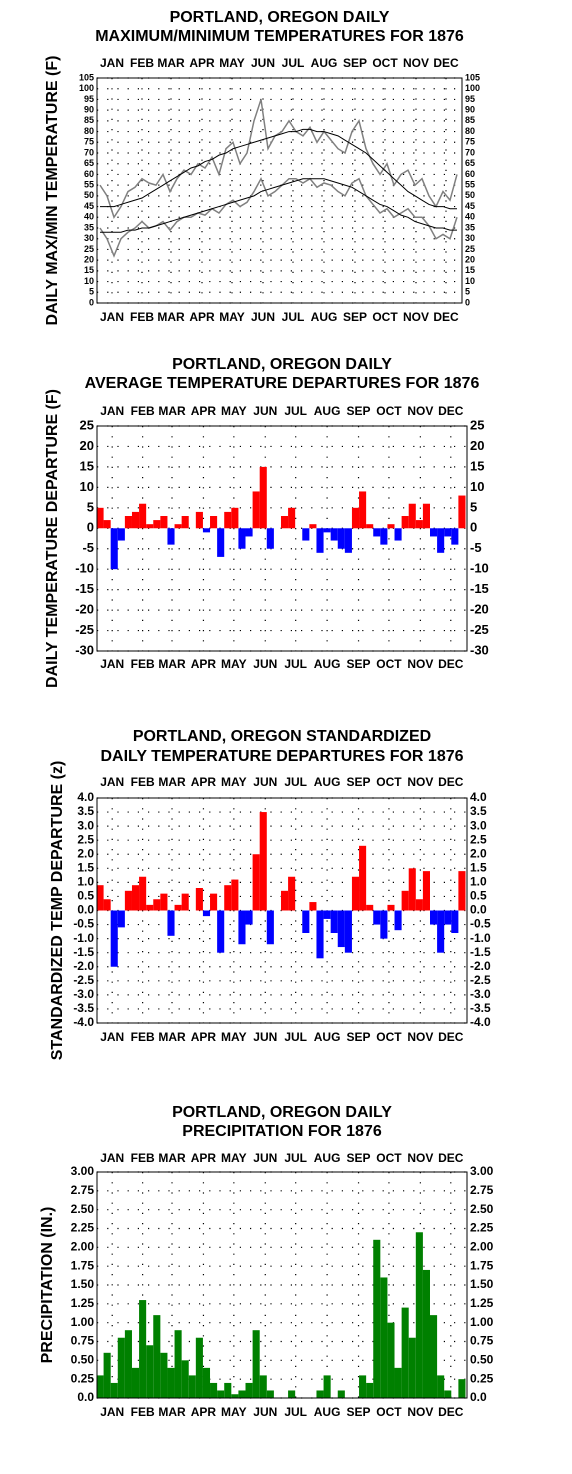 The image size is (572, 1474). I want to click on chart-title: PRECIPITATION FOR 1876, so click(282, 1131).